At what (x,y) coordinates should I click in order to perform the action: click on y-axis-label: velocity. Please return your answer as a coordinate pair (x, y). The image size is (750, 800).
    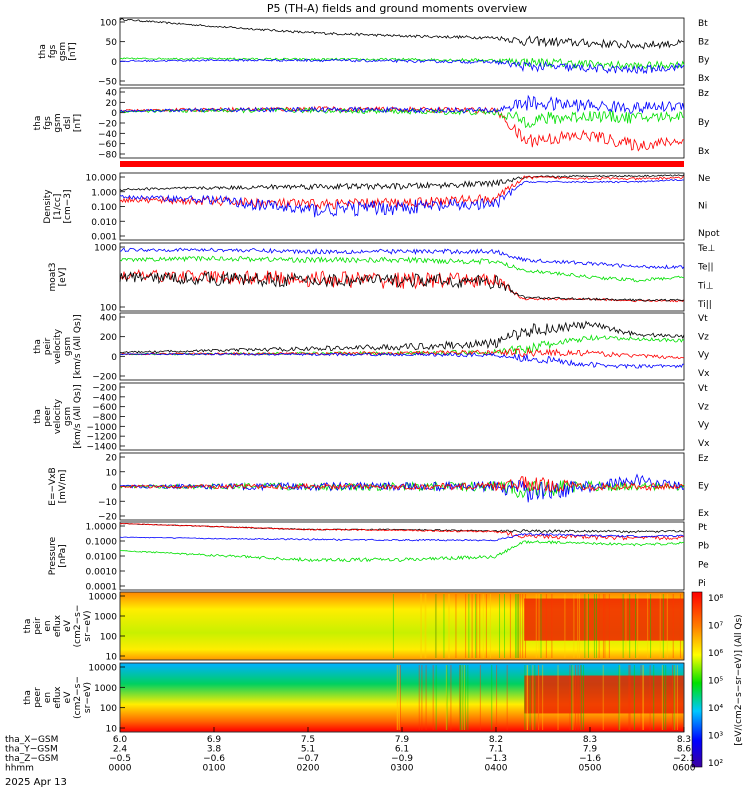
    Looking at the image, I should click on (58, 416).